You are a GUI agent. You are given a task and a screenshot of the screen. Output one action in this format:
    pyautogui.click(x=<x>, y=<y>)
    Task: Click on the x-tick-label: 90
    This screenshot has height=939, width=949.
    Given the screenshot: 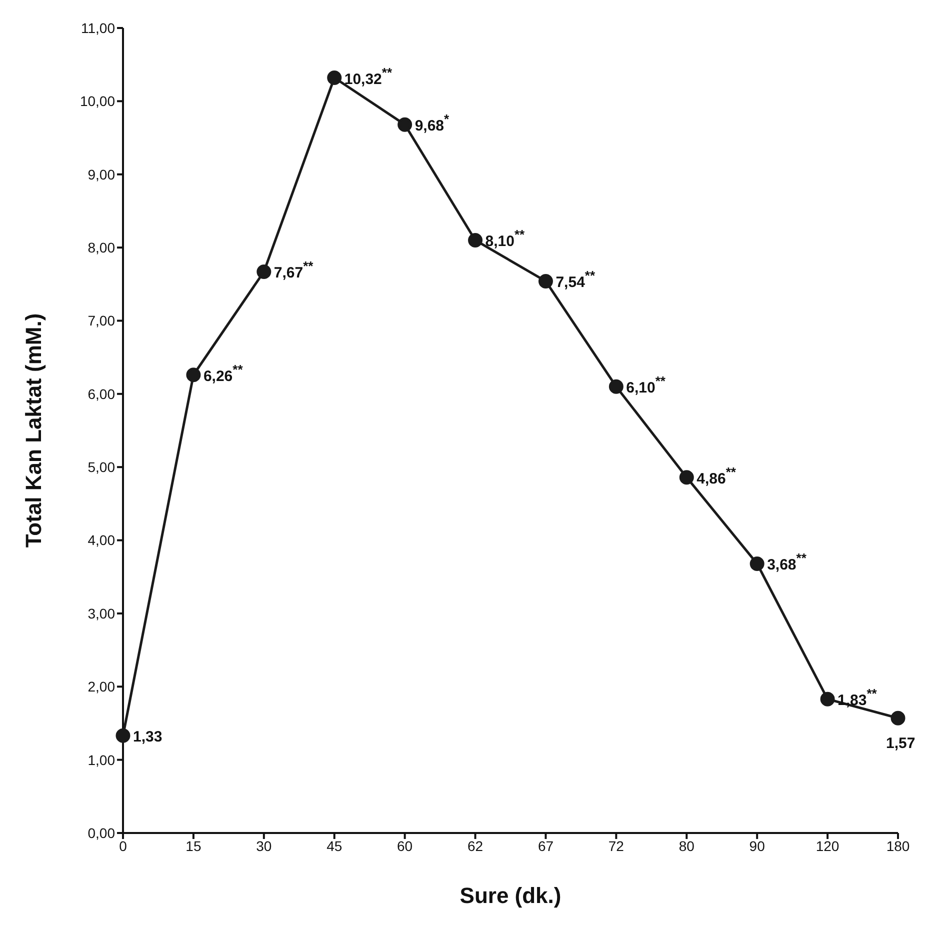 What is the action you would take?
    pyautogui.click(x=757, y=846)
    